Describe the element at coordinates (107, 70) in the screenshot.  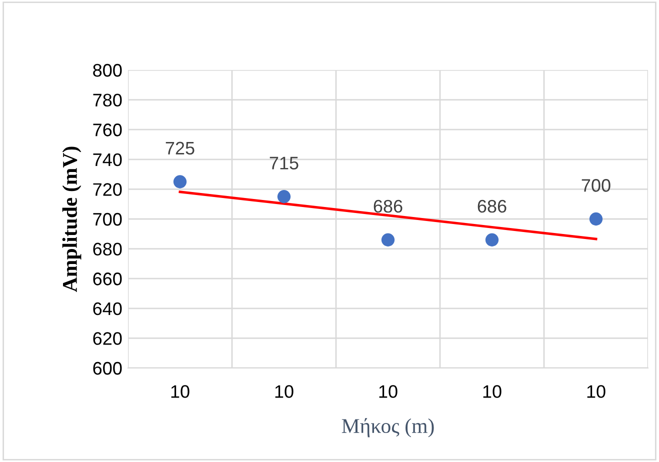
I see `y-tick-label: 800` at that location.